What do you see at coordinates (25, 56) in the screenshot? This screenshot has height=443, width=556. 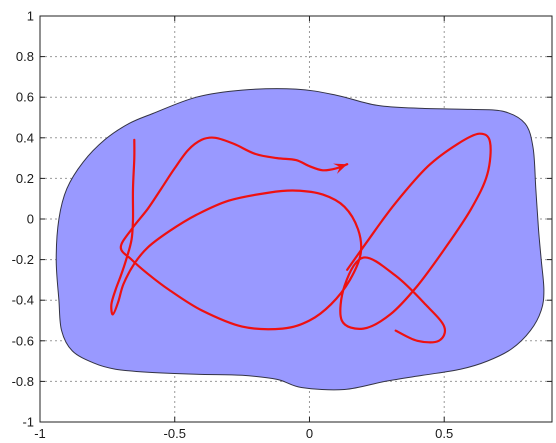 I see `y-tick-label: 0.8` at bounding box center [25, 56].